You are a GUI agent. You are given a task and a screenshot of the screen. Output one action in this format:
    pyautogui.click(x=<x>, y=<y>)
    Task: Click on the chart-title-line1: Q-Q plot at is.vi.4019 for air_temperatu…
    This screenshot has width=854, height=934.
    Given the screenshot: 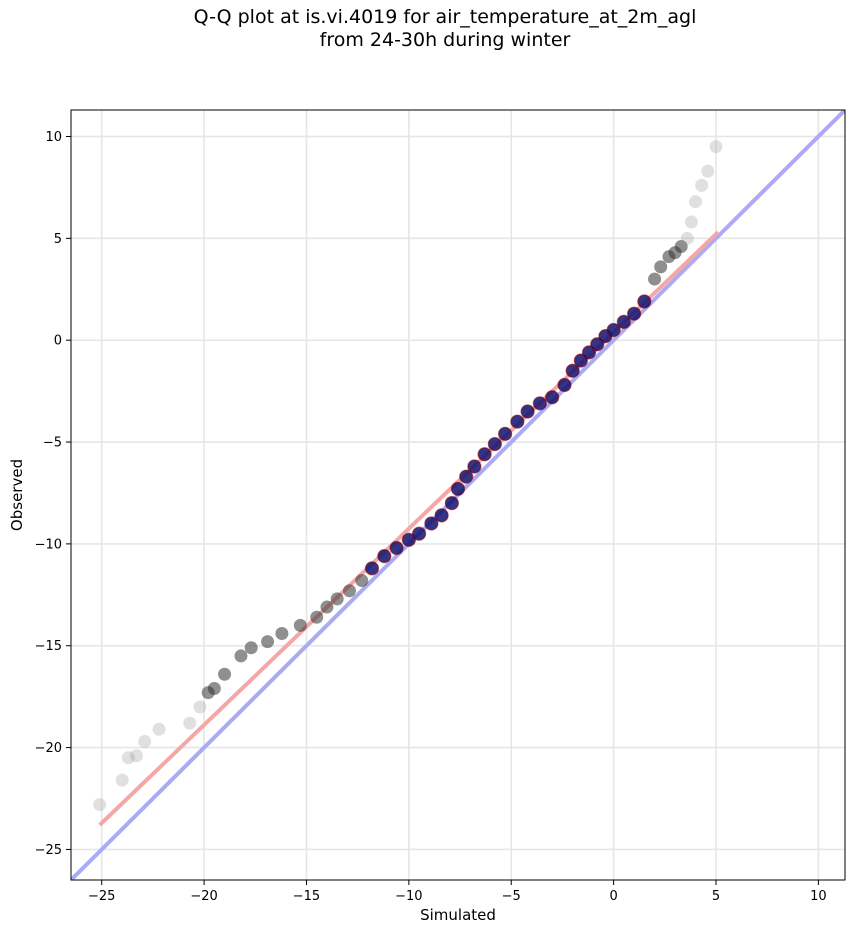 What is the action you would take?
    pyautogui.click(x=445, y=17)
    